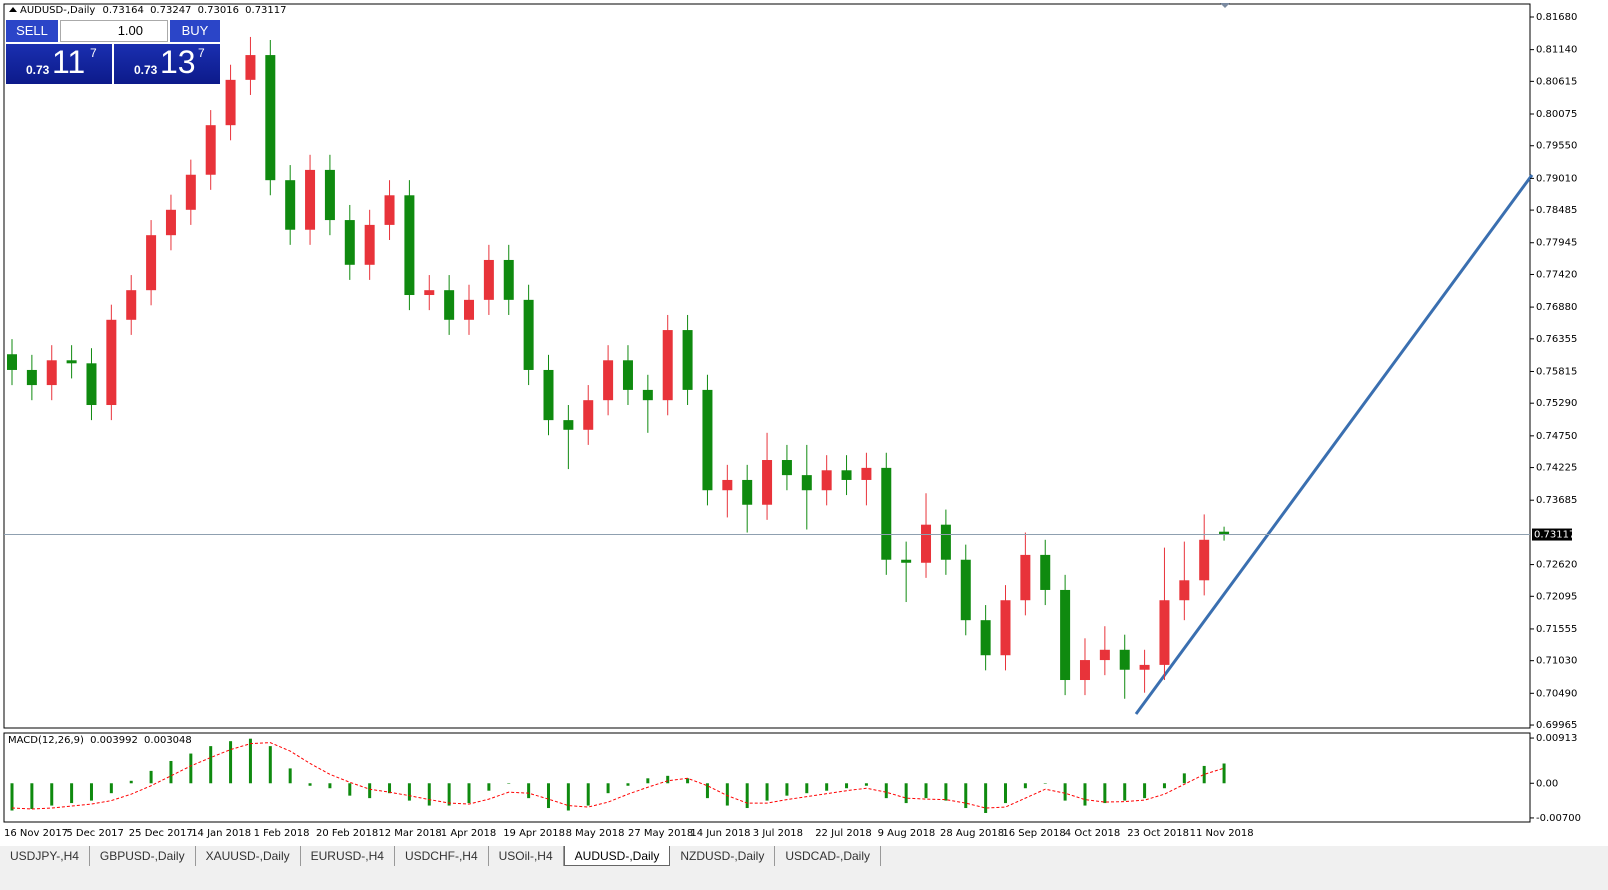  Describe the element at coordinates (828, 856) in the screenshot. I see `chart-tab: USDCAD-,Daily` at that location.